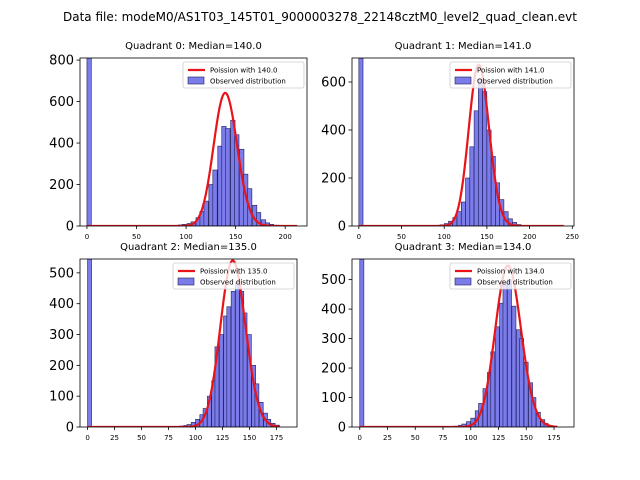  Describe the element at coordinates (61, 61) in the screenshot. I see `y-tick-label: 800` at that location.